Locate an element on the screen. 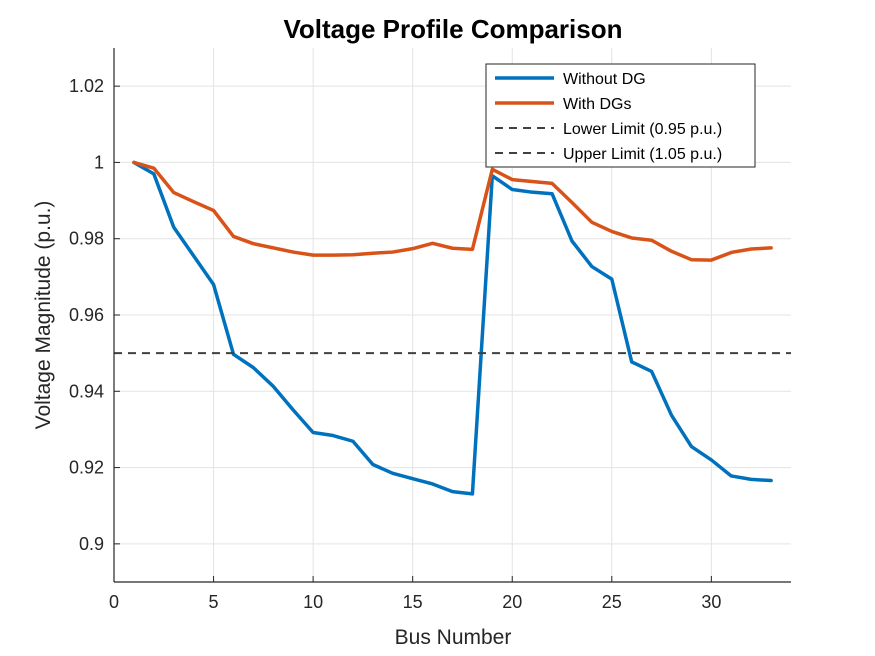  legend-entry-label: Without DG is located at coordinates (604, 79).